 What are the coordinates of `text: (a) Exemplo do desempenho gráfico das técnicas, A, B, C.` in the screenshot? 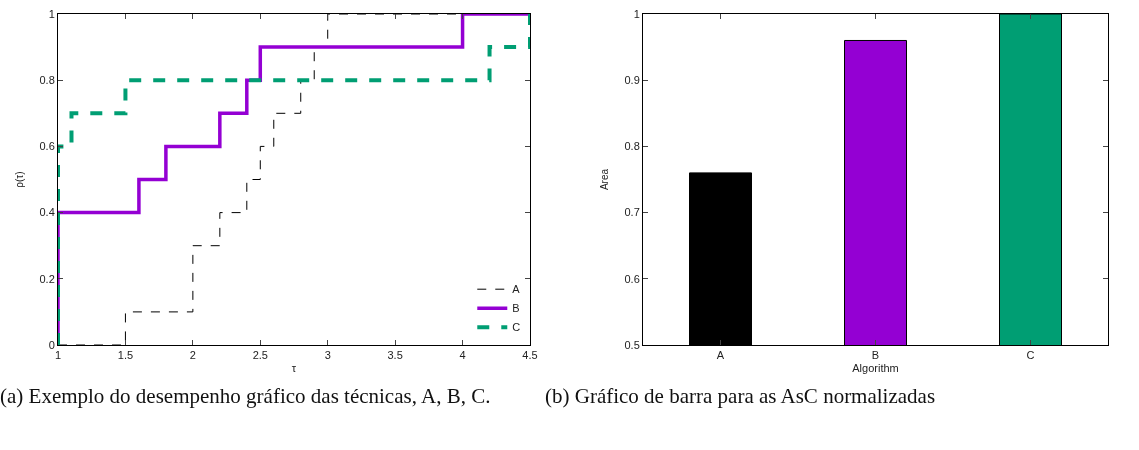 It's located at (245, 396).